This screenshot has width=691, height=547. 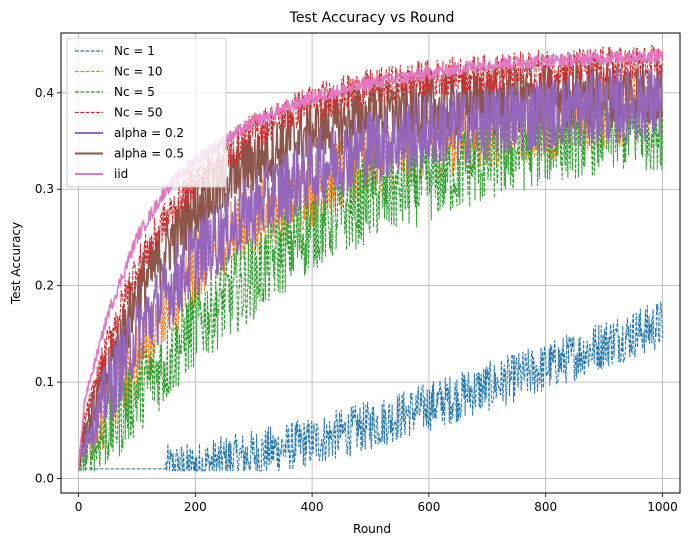 I want to click on y-tick-label: 0.0, so click(x=44, y=479).